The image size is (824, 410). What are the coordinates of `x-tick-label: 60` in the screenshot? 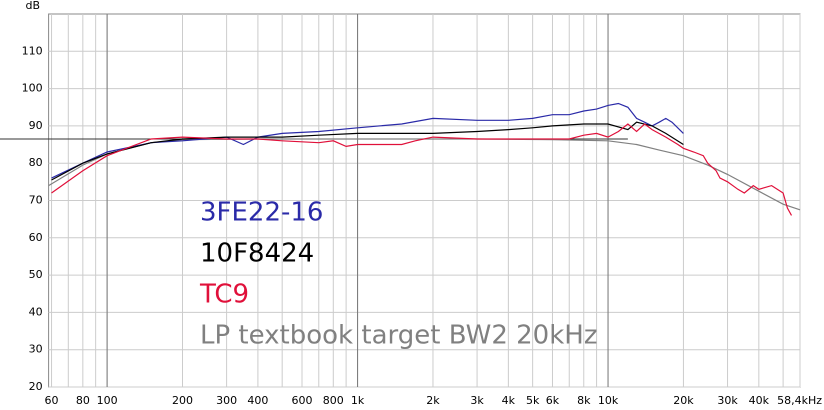 It's located at (52, 400).